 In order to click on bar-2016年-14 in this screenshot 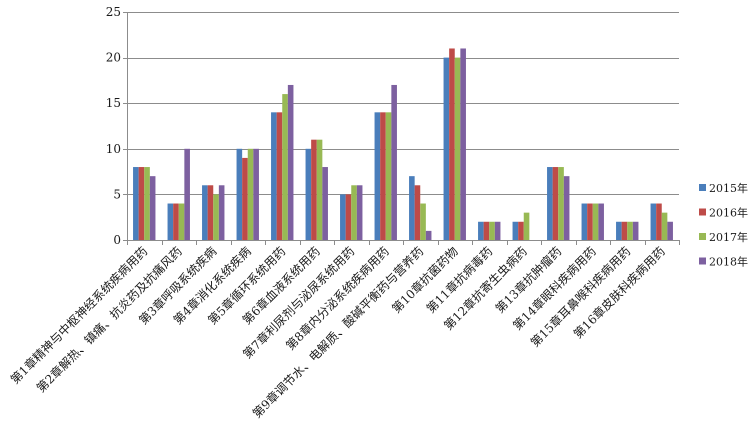, I will do `click(590, 221)`.